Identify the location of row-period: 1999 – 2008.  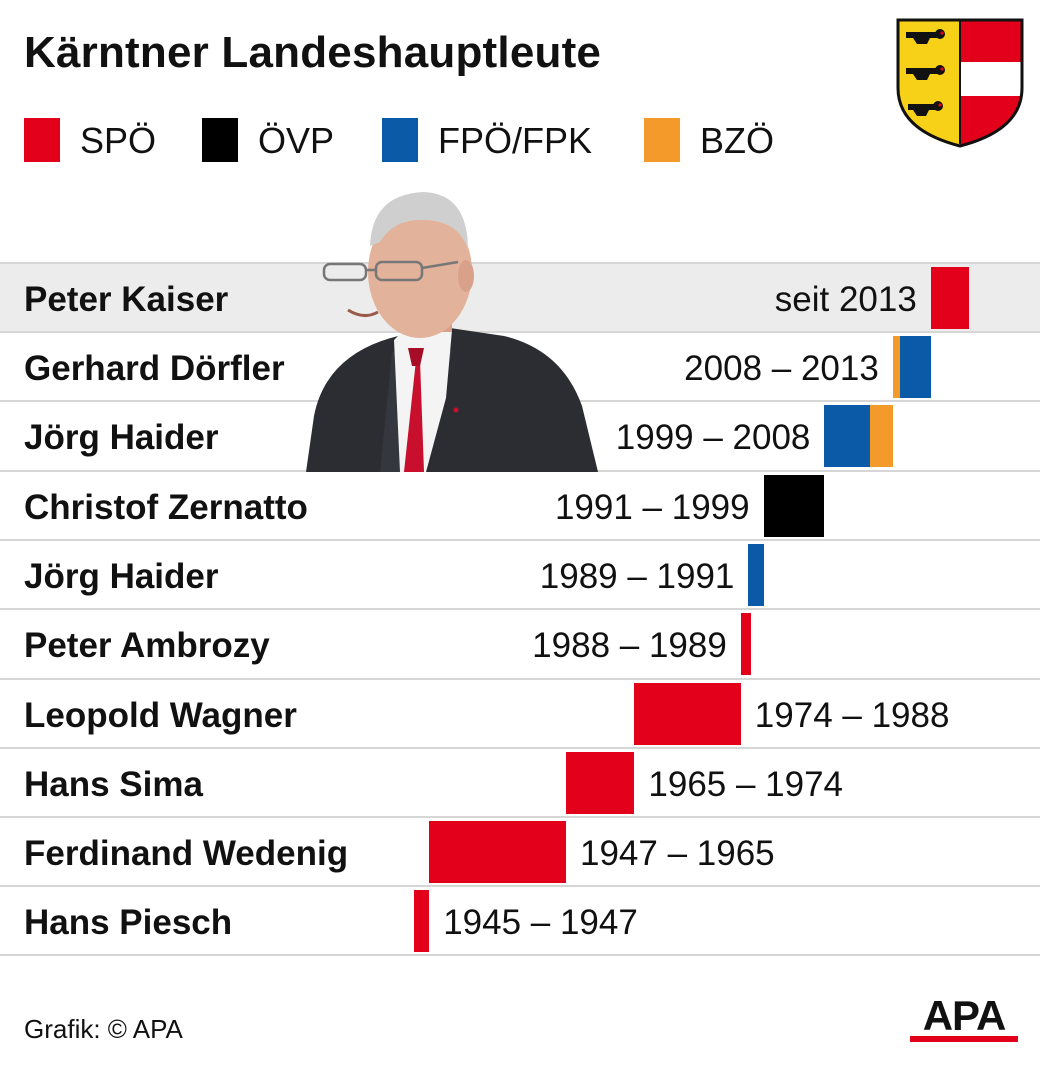
(713, 437).